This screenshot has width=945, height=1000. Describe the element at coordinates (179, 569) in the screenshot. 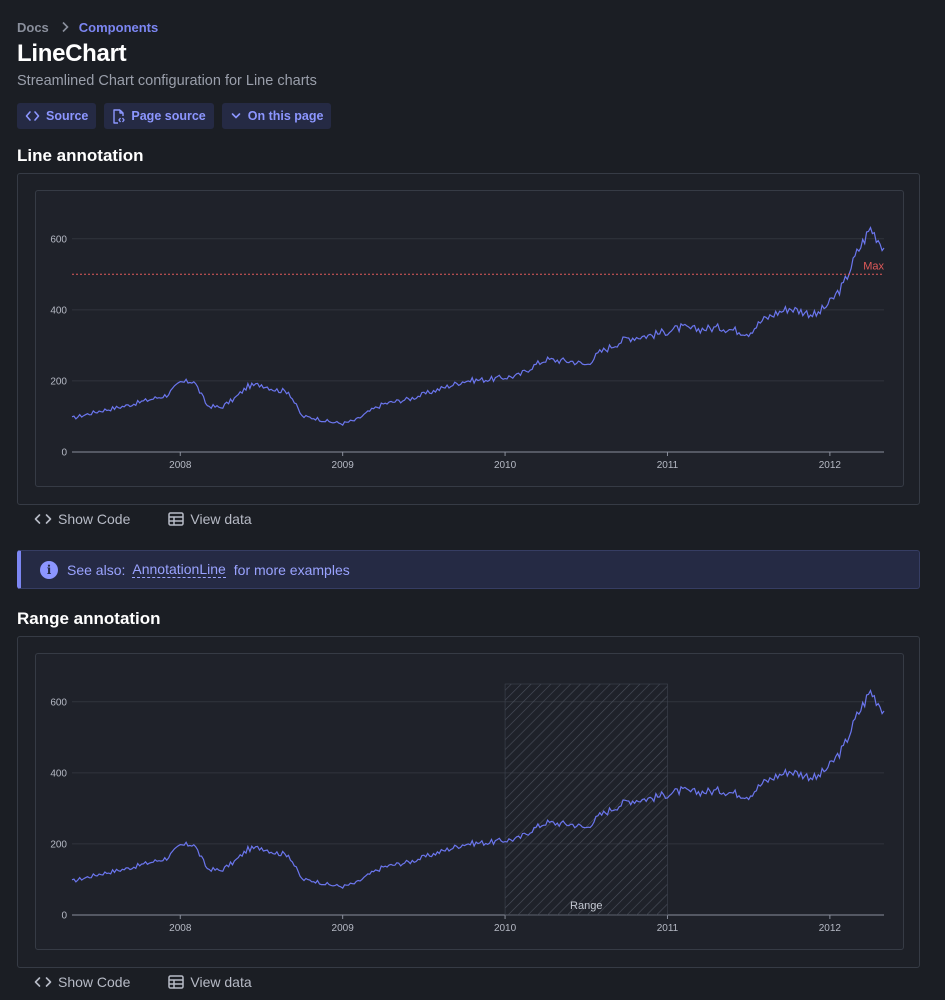

I see `annotation-line-link: AnnotationLine` at that location.